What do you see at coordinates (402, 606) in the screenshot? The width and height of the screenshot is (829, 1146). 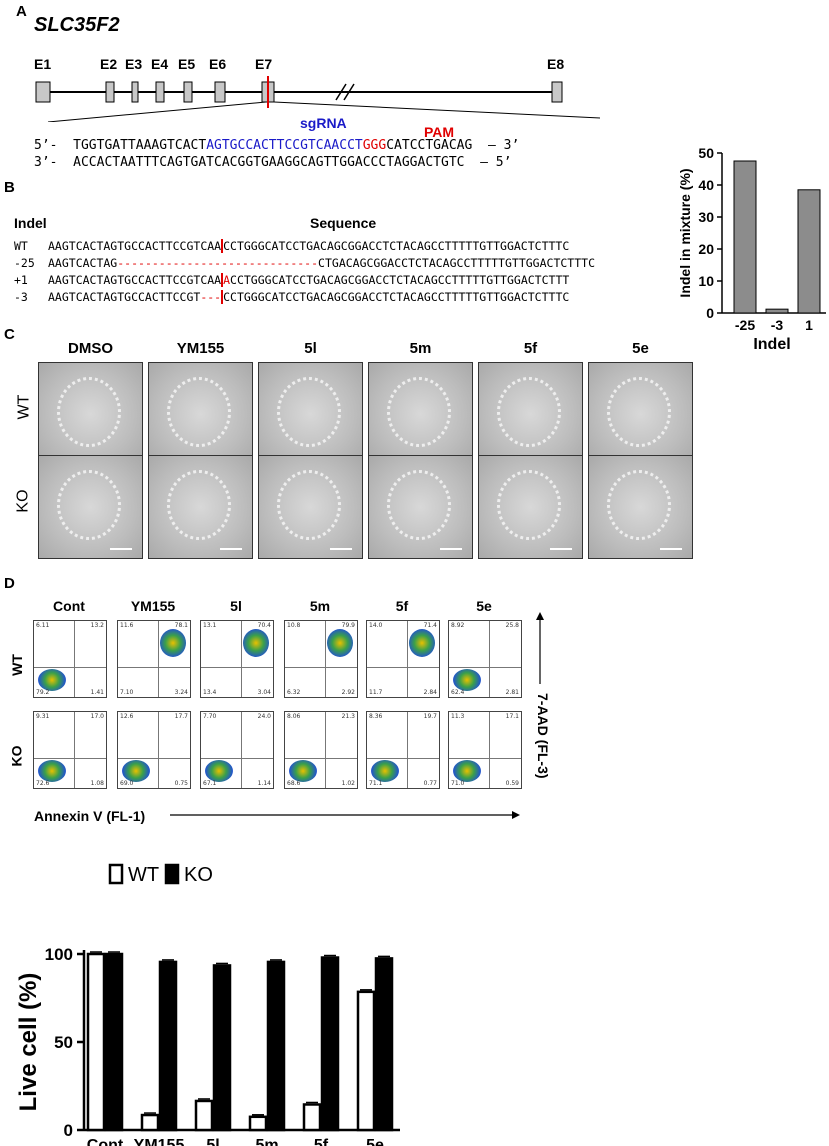 I see `flow-column-header: 5f` at bounding box center [402, 606].